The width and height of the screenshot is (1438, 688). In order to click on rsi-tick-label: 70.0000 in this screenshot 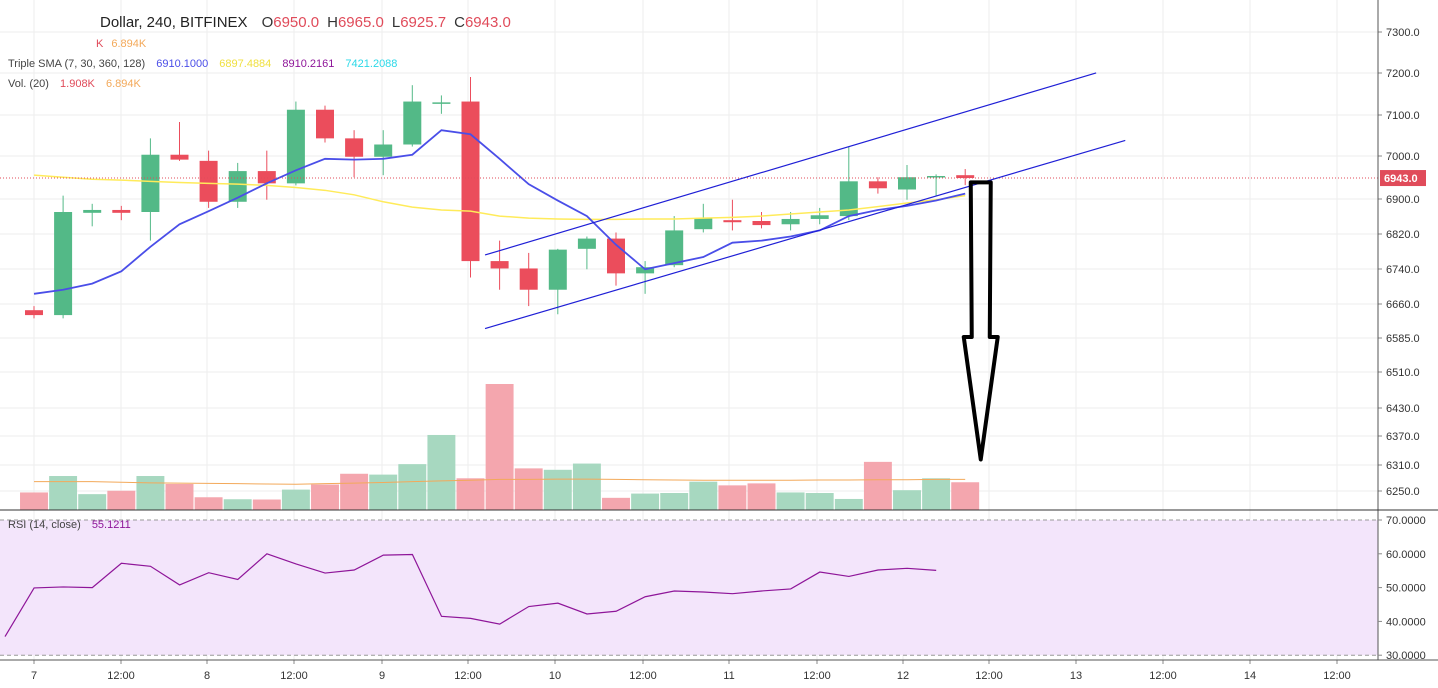, I will do `click(1406, 521)`.